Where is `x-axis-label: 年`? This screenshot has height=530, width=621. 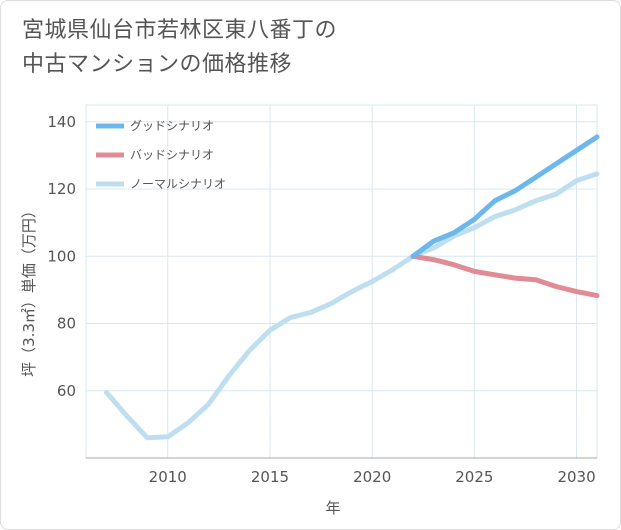
x-axis-label: 年 is located at coordinates (332, 508).